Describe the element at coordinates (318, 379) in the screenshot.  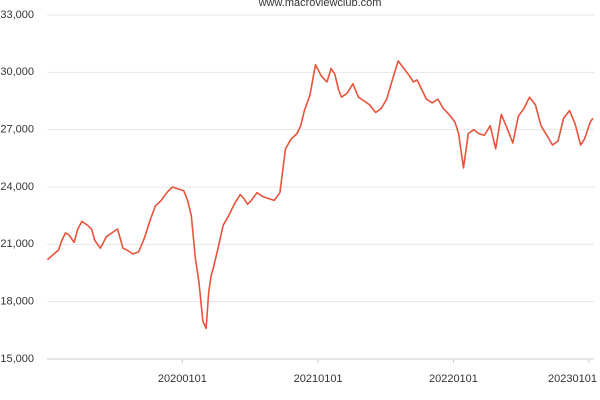
I see `x-tick-label: 20210101` at that location.